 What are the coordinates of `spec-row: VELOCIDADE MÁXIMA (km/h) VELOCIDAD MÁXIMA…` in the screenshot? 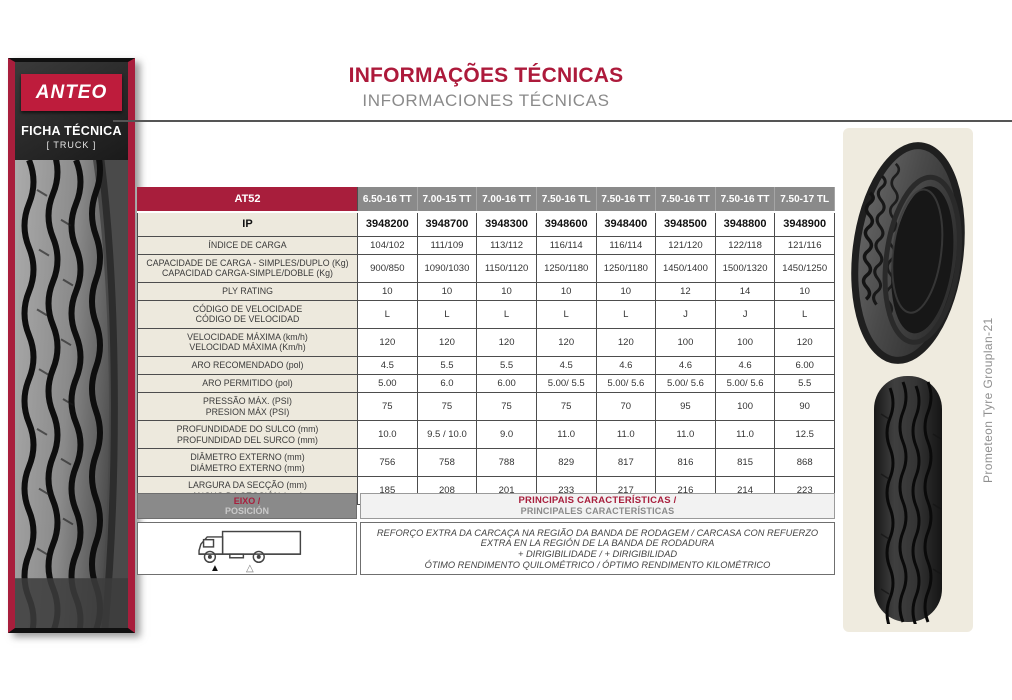 It's located at (486, 342).